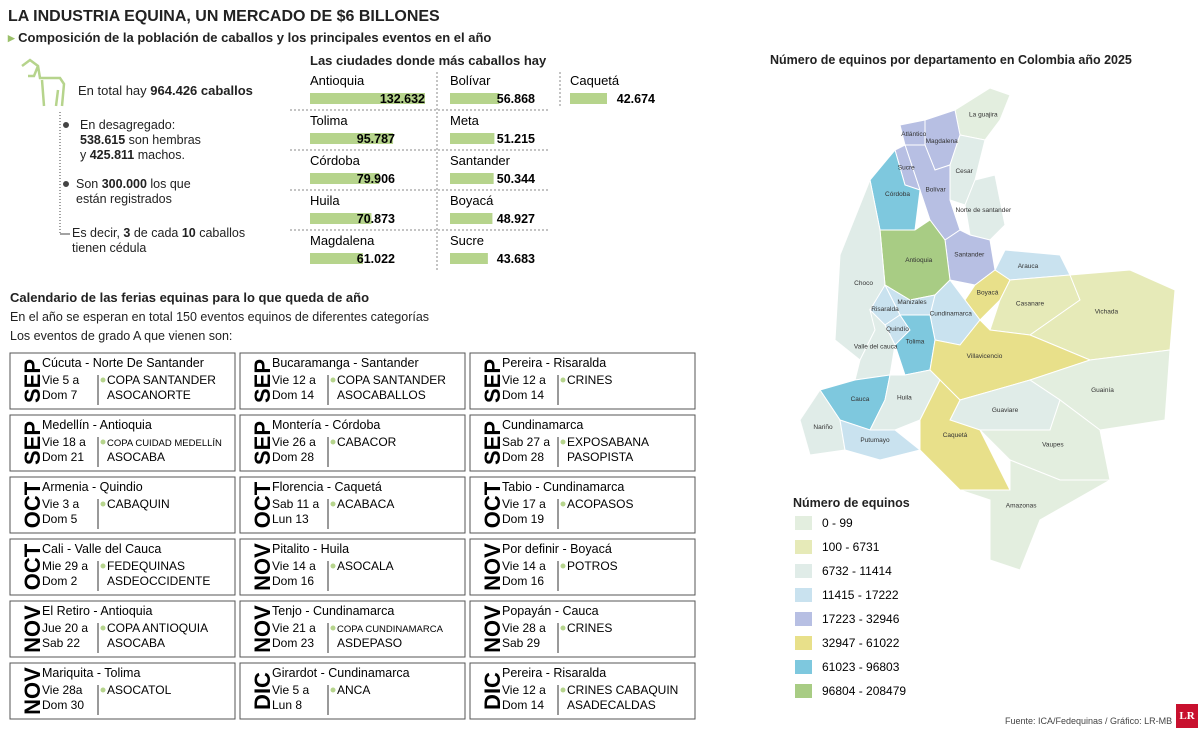  I want to click on department-label: Atlántico, so click(913, 134).